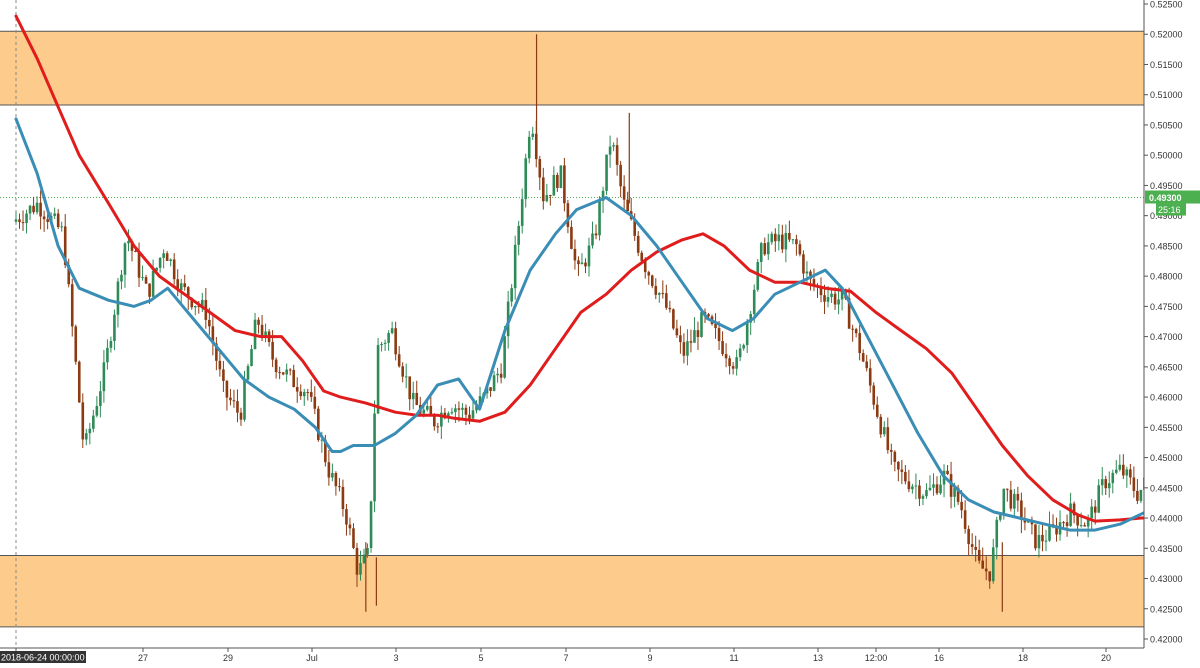  Describe the element at coordinates (572, 591) in the screenshot. I see `support-zone` at that location.